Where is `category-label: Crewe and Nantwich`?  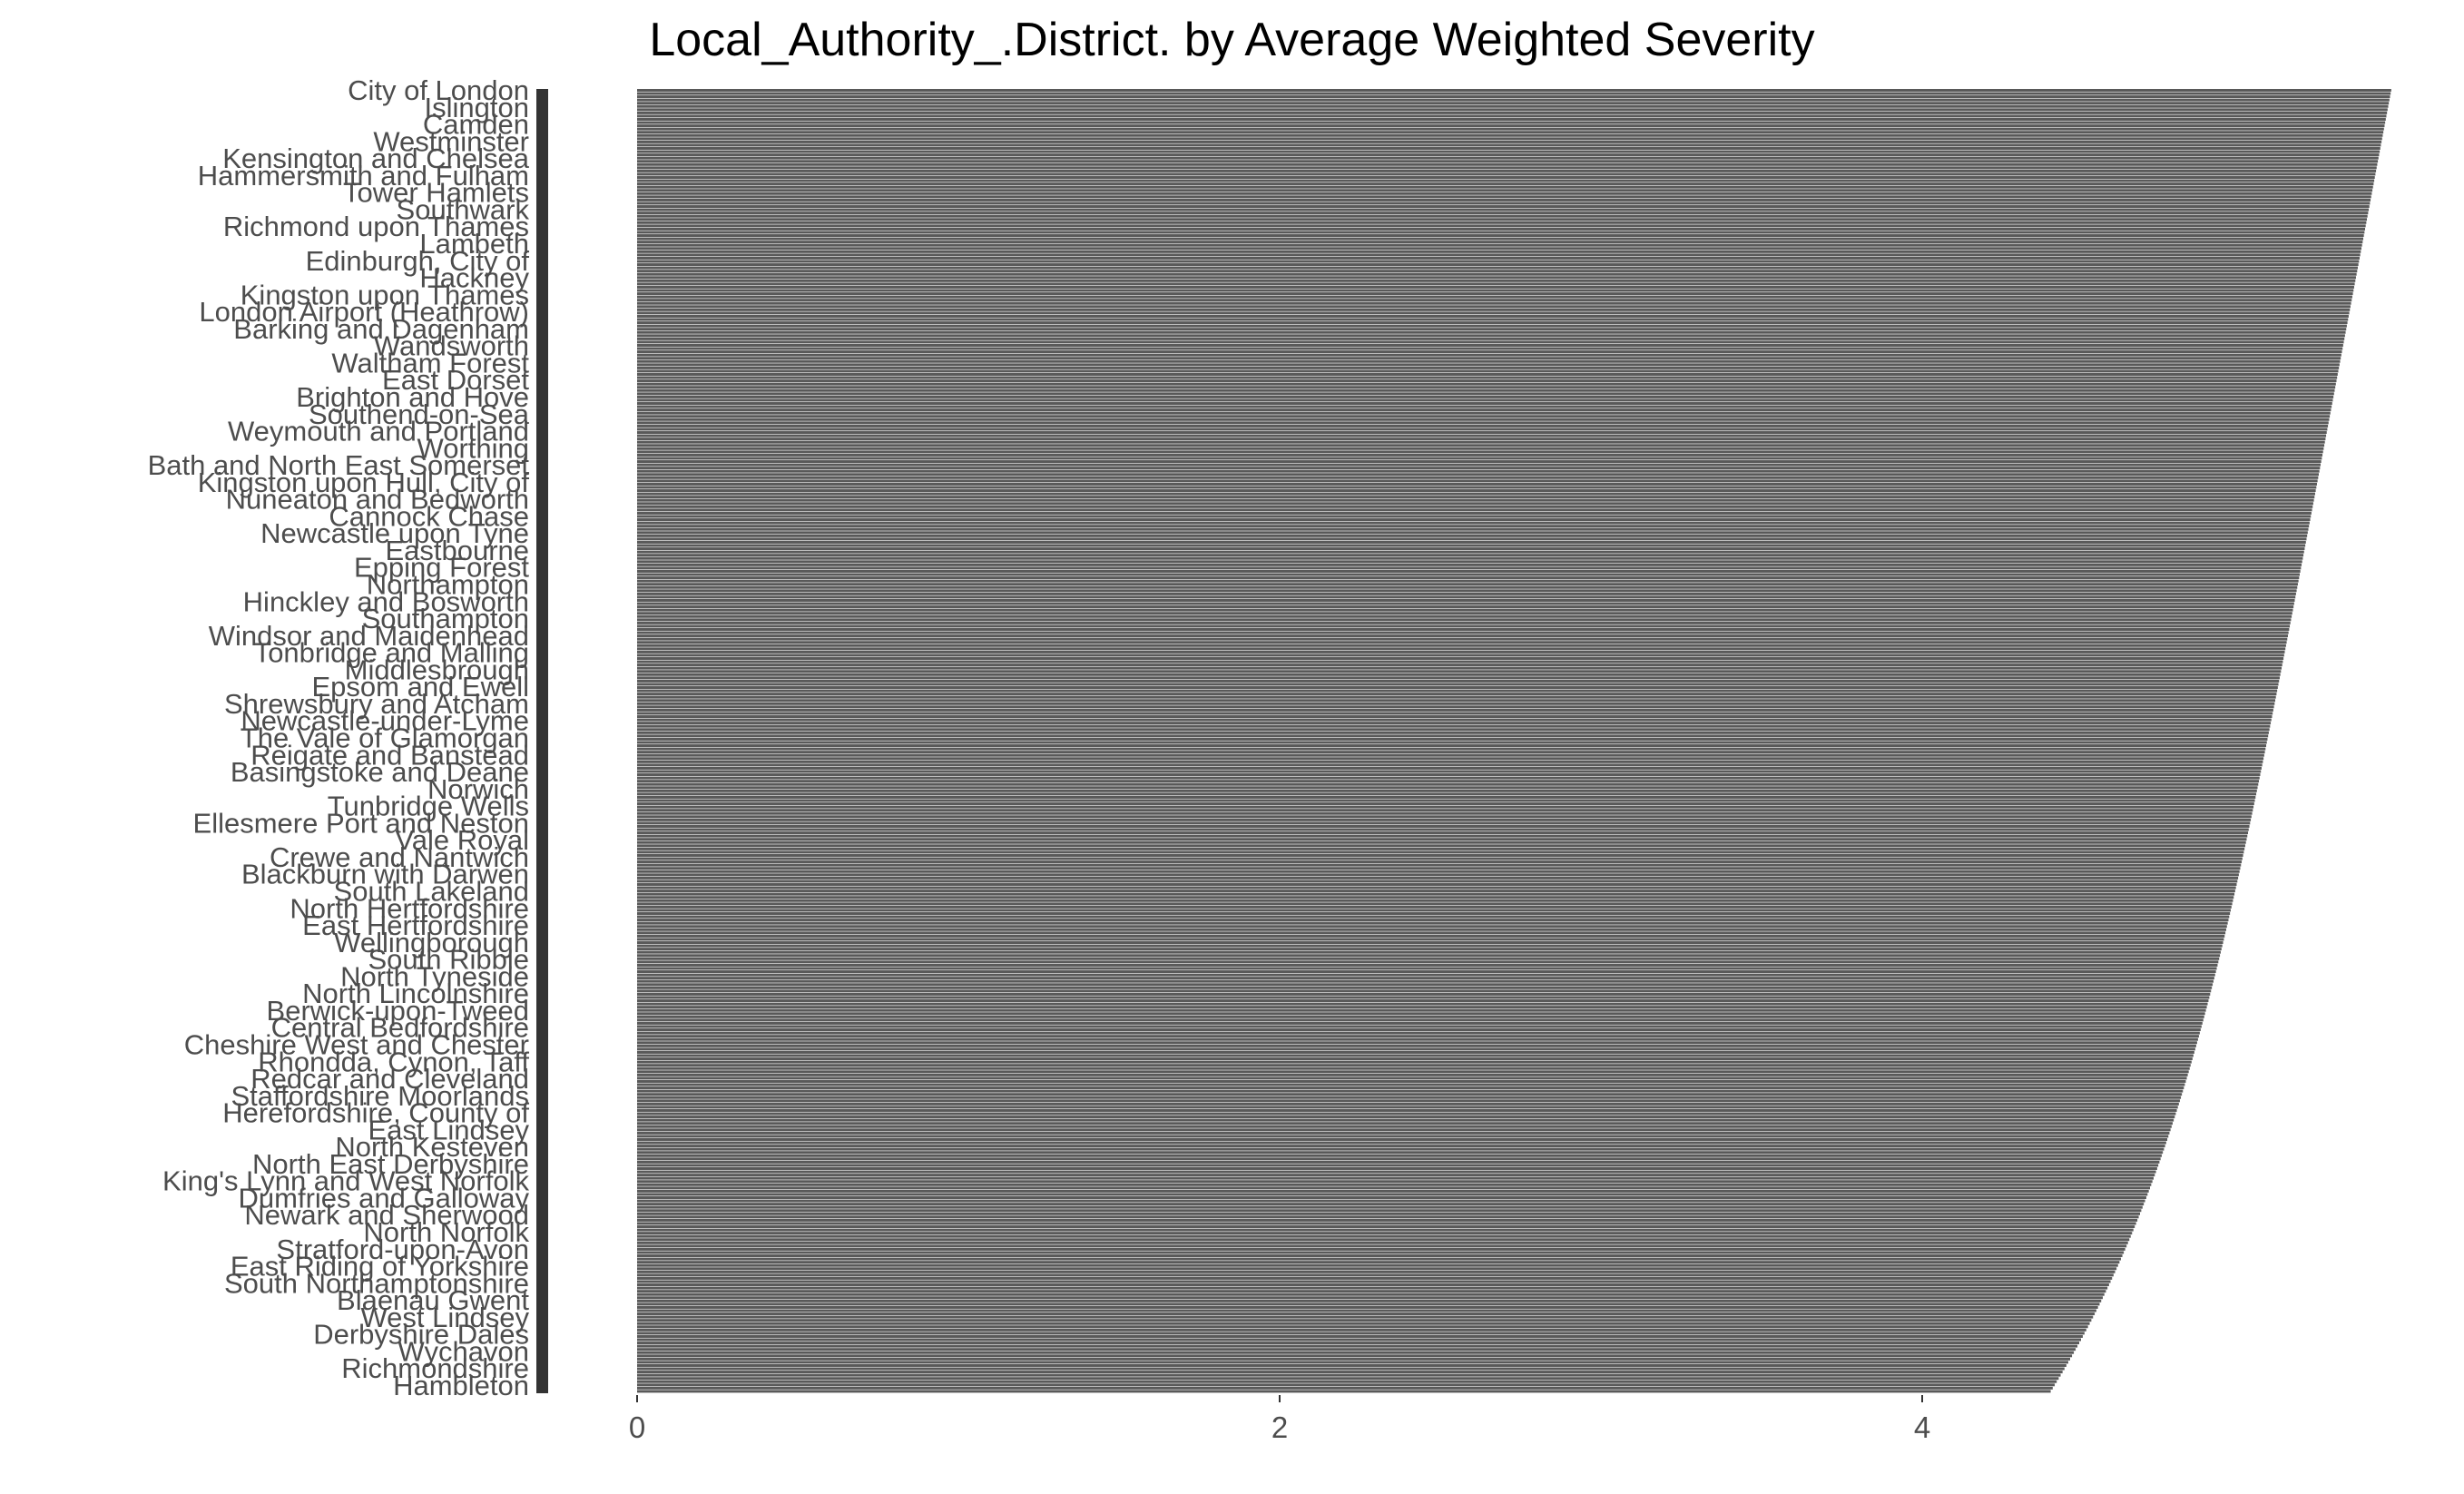 category-label: Crewe and Nantwich is located at coordinates (399, 857).